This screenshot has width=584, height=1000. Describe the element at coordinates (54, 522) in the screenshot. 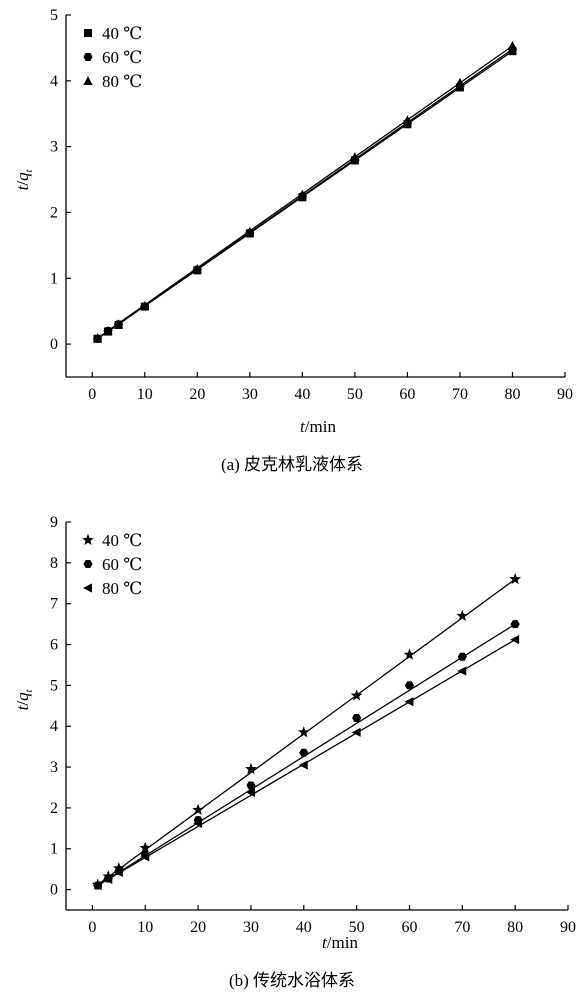

I see `y-tick-label: 9` at that location.